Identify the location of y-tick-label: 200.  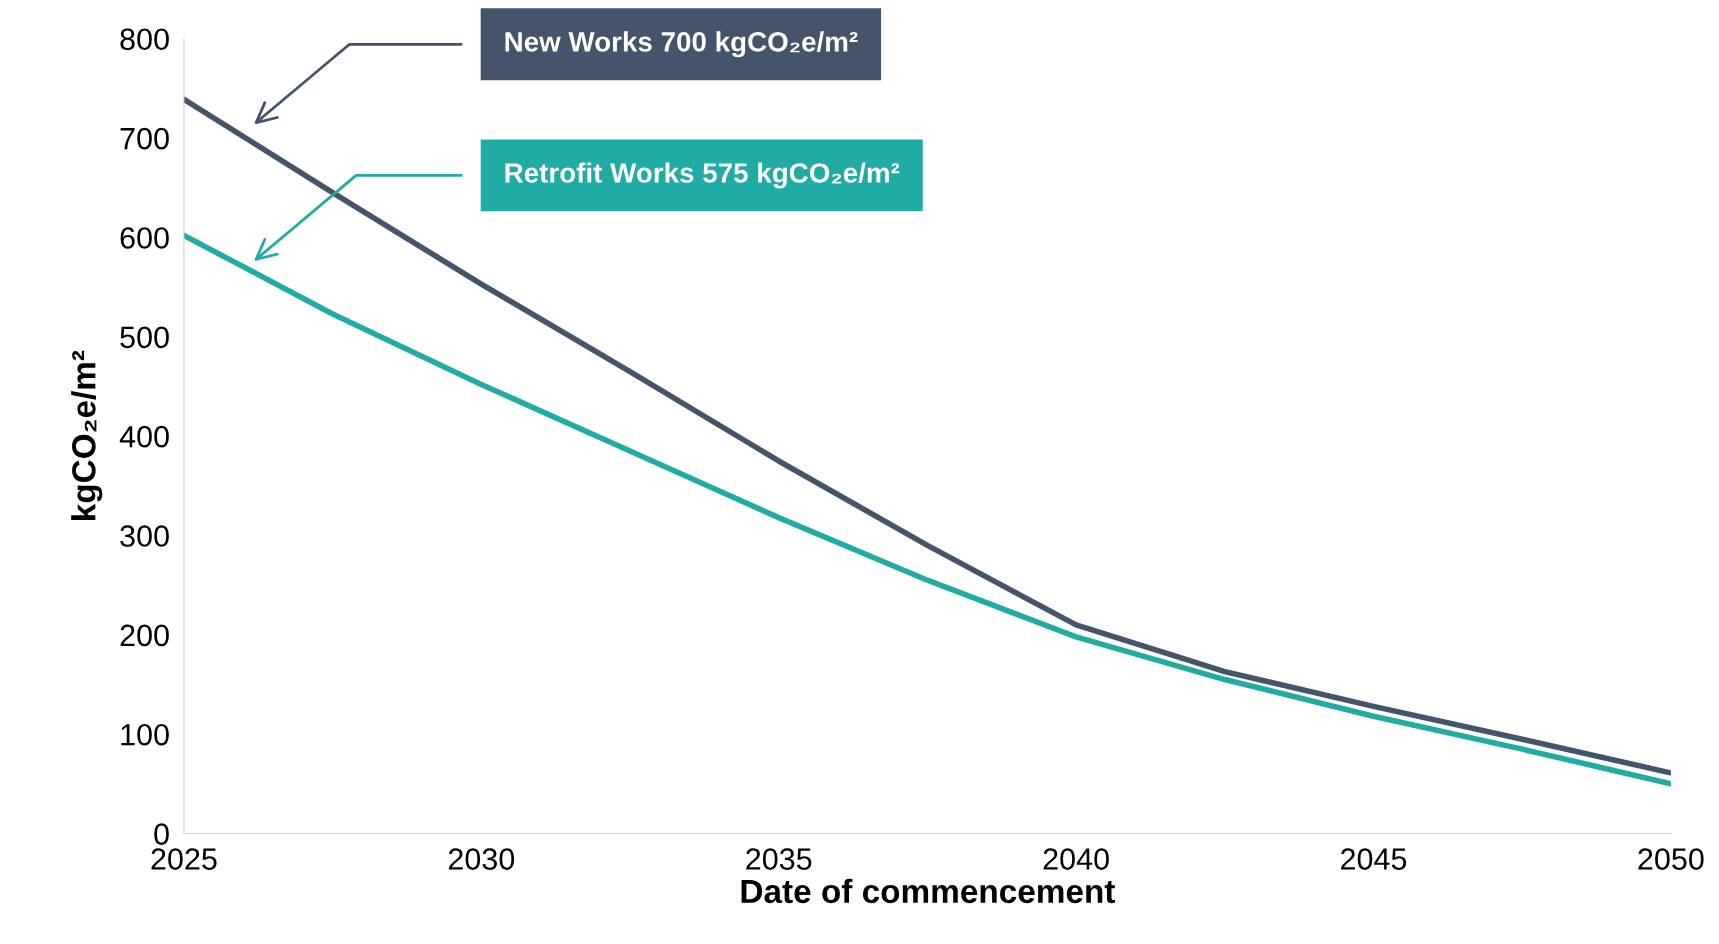
(144, 635).